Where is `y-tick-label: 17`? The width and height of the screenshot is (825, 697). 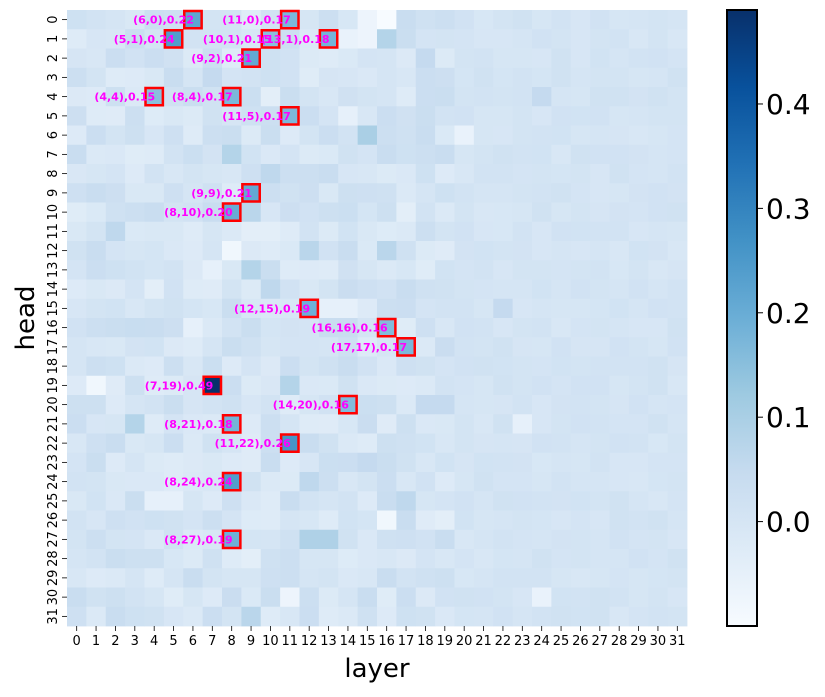 y-tick-label: 17 is located at coordinates (53, 347).